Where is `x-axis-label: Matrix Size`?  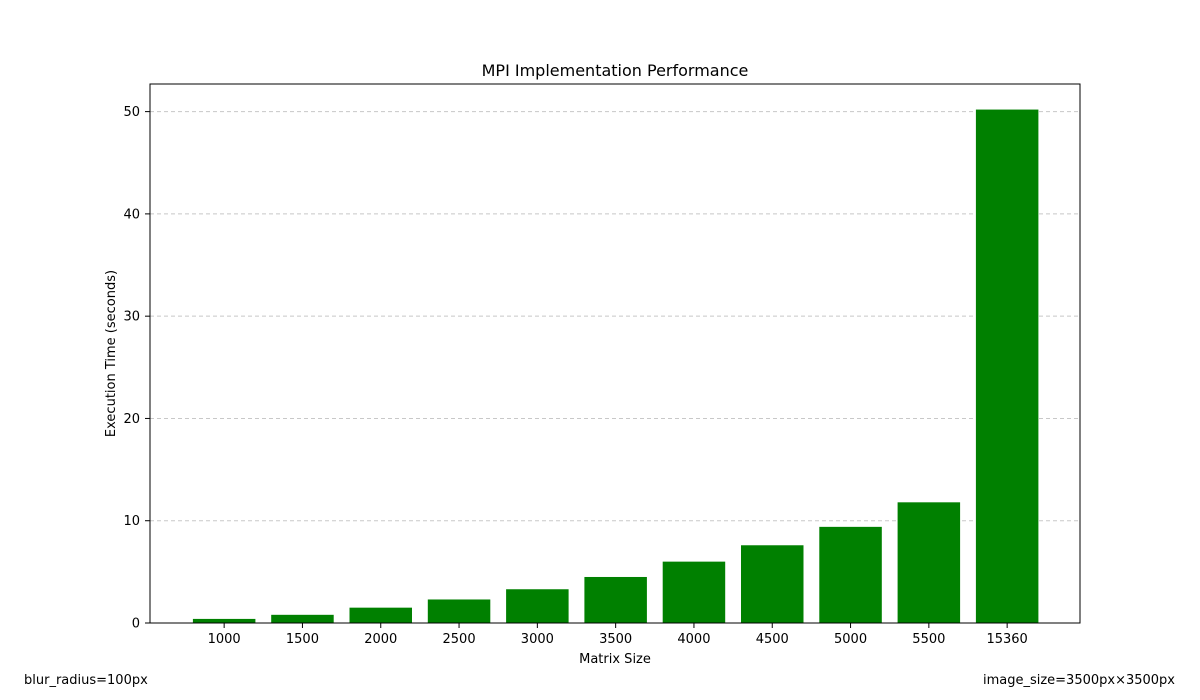
x-axis-label: Matrix Size is located at coordinates (615, 659).